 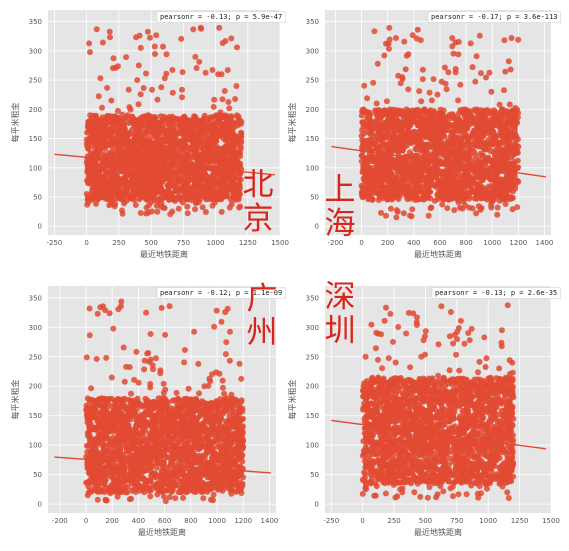 I want to click on x-tick-label: 200, so click(x=387, y=243).